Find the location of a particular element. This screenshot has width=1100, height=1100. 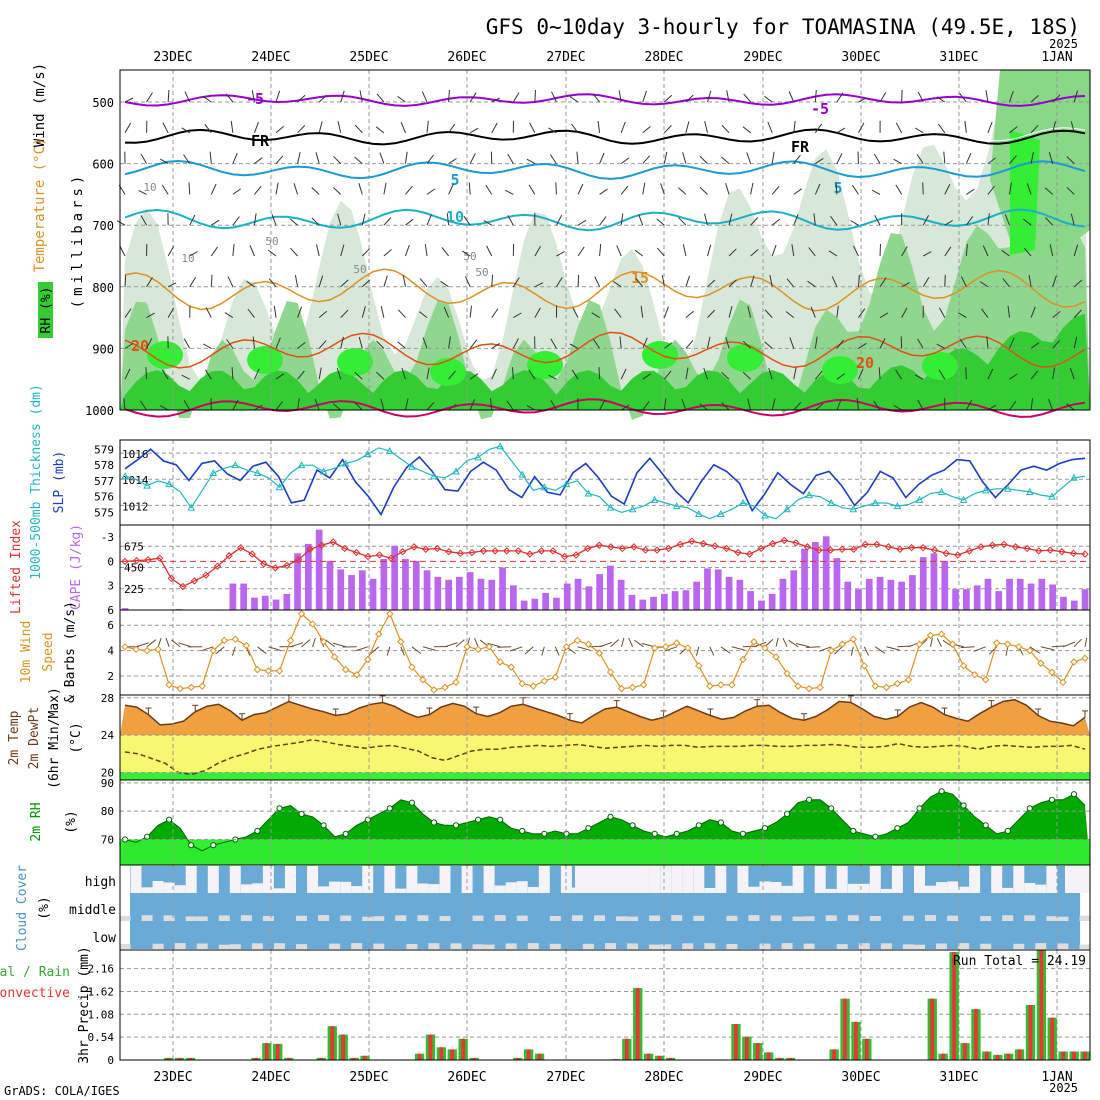

thickness-line is located at coordinates (605, 482).